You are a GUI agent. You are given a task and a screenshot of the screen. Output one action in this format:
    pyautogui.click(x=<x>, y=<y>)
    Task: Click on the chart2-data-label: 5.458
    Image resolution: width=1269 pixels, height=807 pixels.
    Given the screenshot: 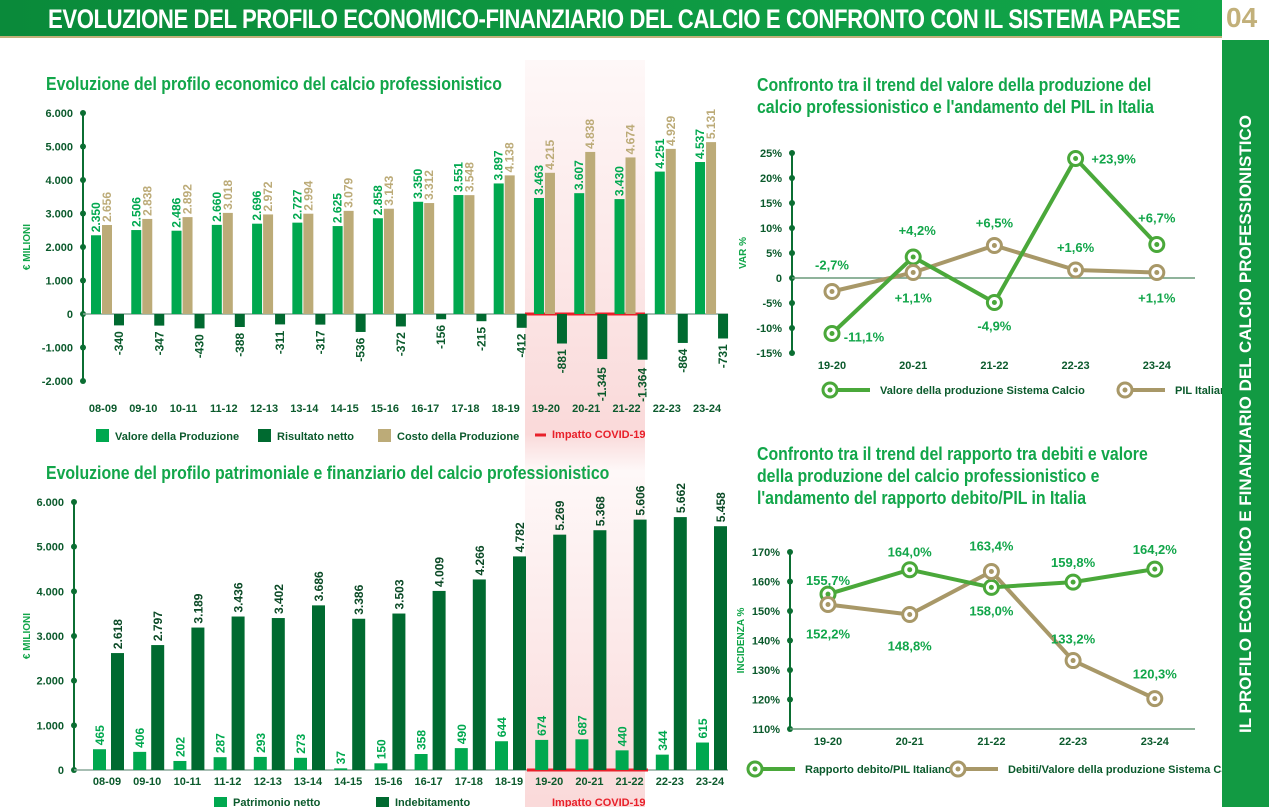 What is the action you would take?
    pyautogui.click(x=721, y=507)
    